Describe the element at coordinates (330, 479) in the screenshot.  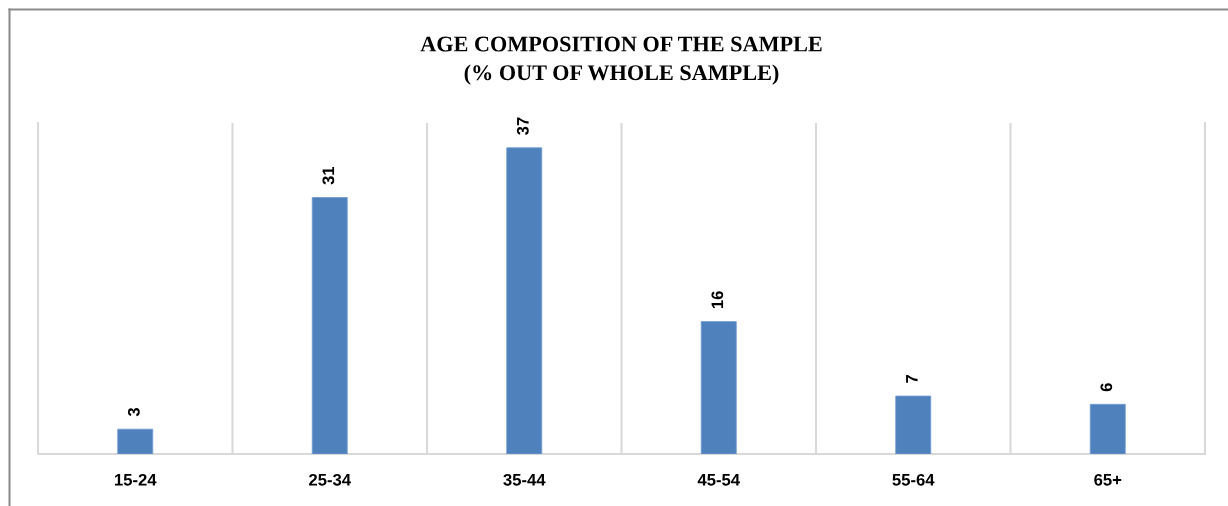
I see `x-tick-label: 25-34` at that location.